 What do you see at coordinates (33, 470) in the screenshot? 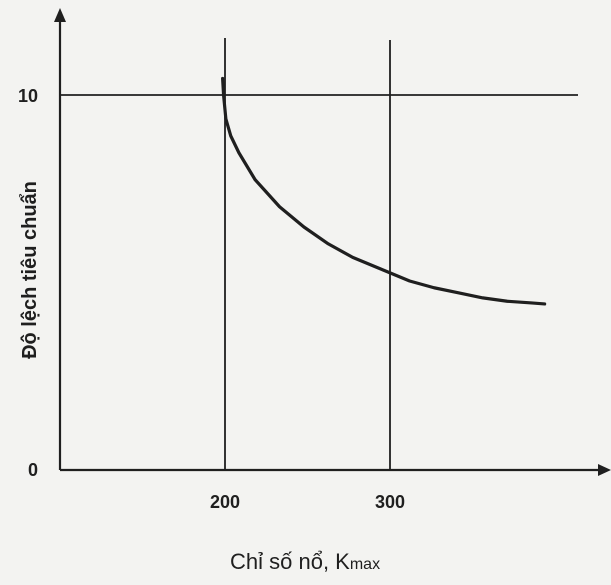
I see `y-tick-label-0: 0` at bounding box center [33, 470].